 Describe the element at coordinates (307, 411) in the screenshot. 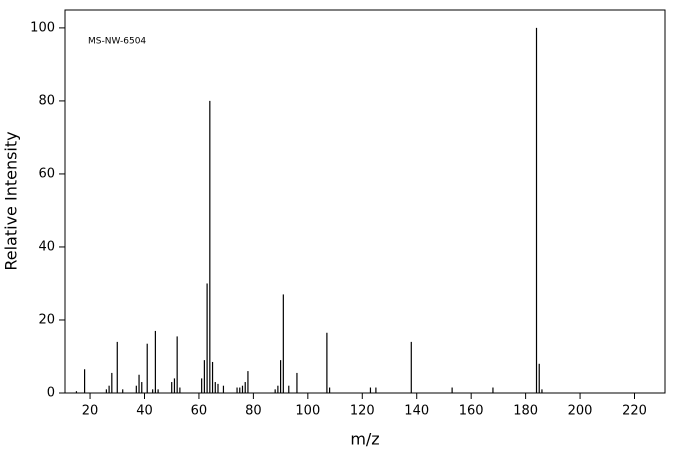

I see `x-tick-label: 100` at that location.